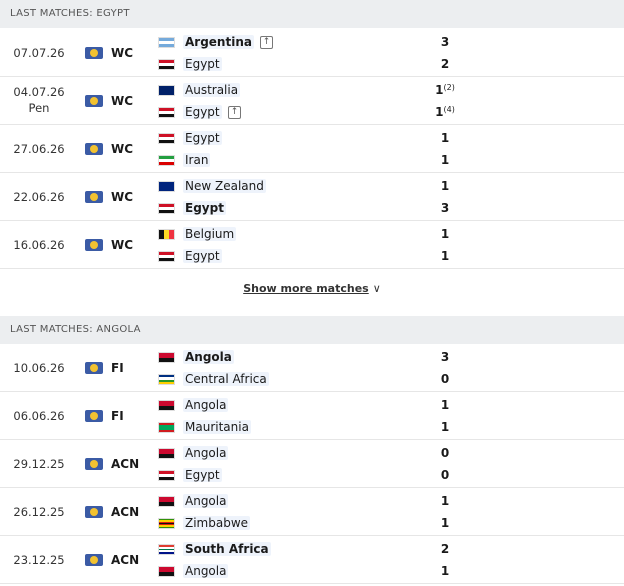 Image resolution: width=624 pixels, height=586 pixels. Describe the element at coordinates (217, 523) in the screenshot. I see `team-name: Zimbabwe` at that location.